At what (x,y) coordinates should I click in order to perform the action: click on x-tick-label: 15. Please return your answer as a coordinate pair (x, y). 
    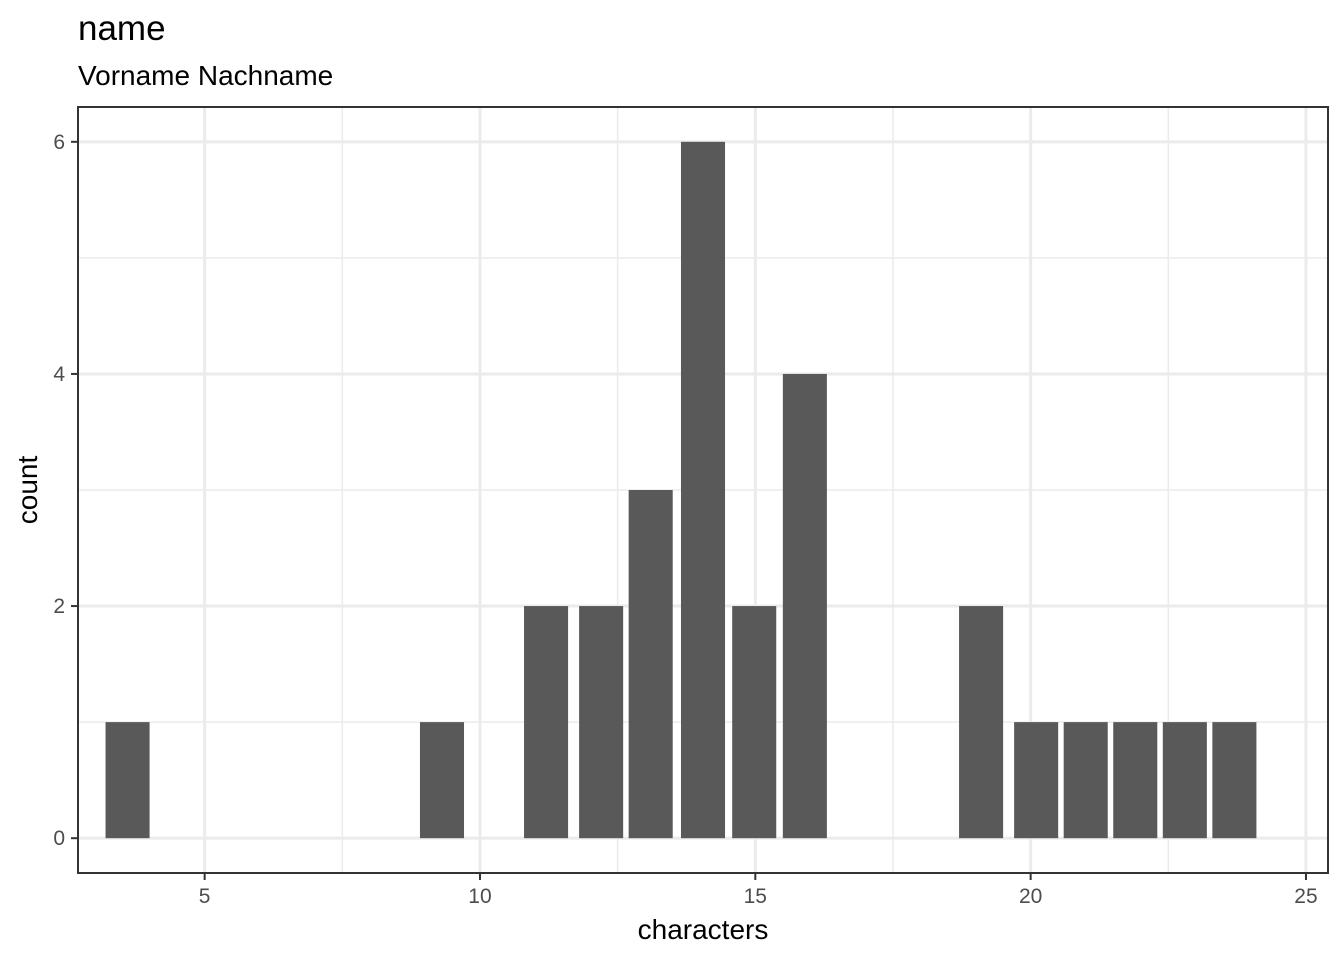
    Looking at the image, I should click on (755, 896).